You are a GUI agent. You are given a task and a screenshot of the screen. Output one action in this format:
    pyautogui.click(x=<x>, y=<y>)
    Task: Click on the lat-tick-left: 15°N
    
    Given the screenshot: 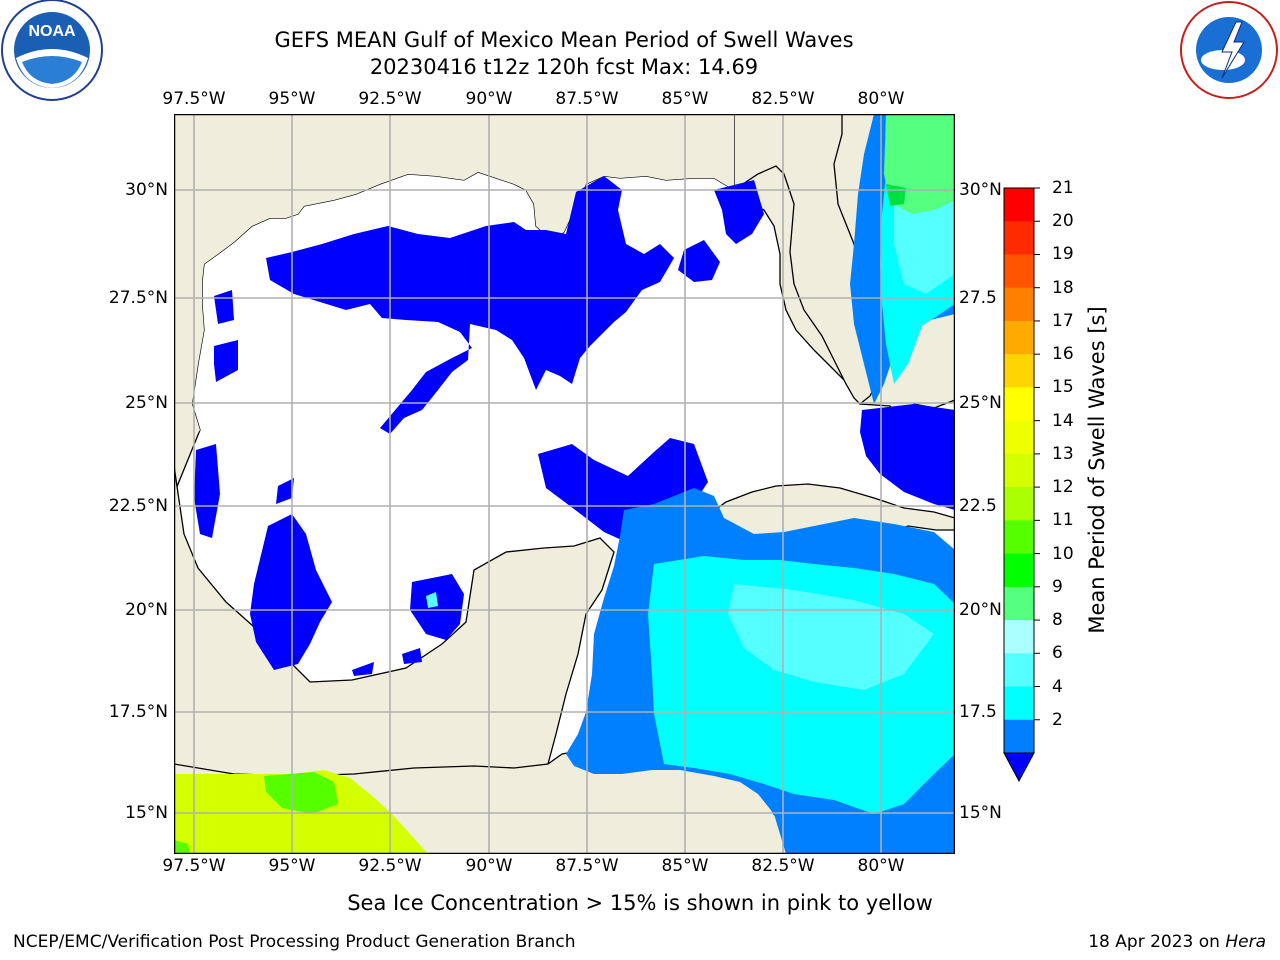 What is the action you would take?
    pyautogui.click(x=146, y=813)
    